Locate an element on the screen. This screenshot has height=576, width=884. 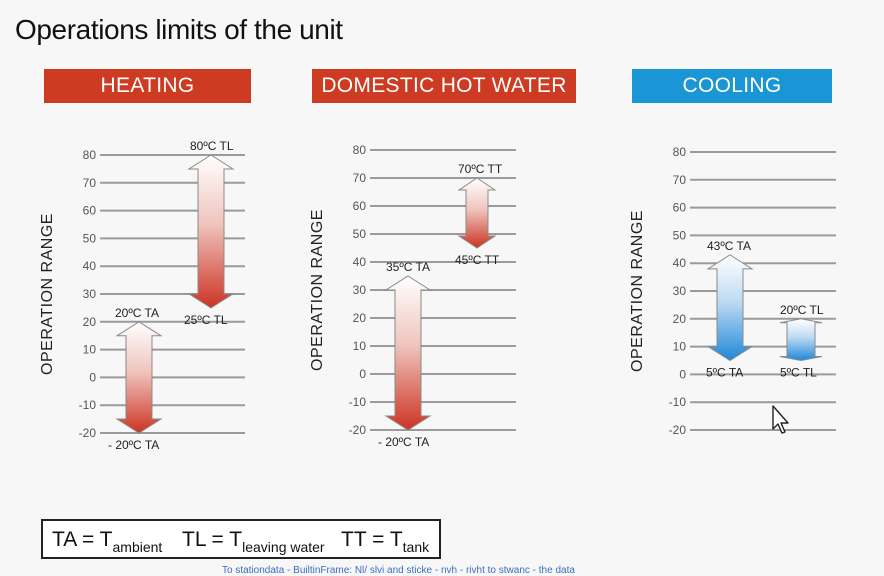
range-top-label: 20ºC TL is located at coordinates (802, 310).